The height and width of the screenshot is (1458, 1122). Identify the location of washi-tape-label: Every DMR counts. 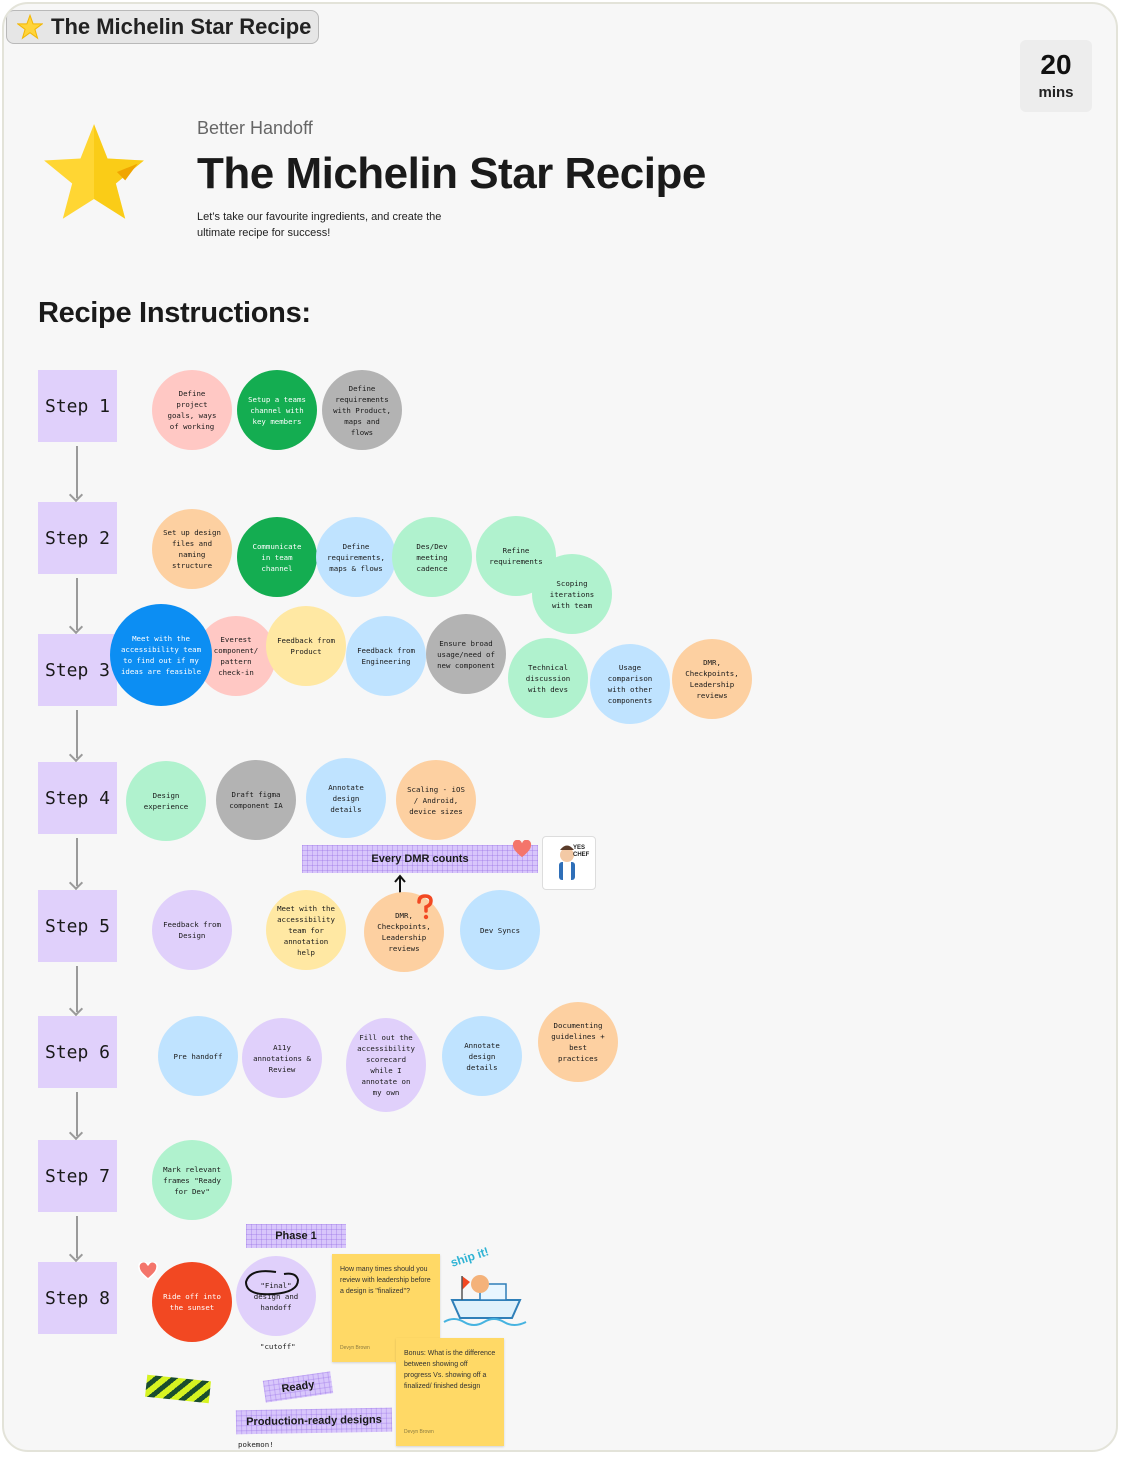
(420, 859).